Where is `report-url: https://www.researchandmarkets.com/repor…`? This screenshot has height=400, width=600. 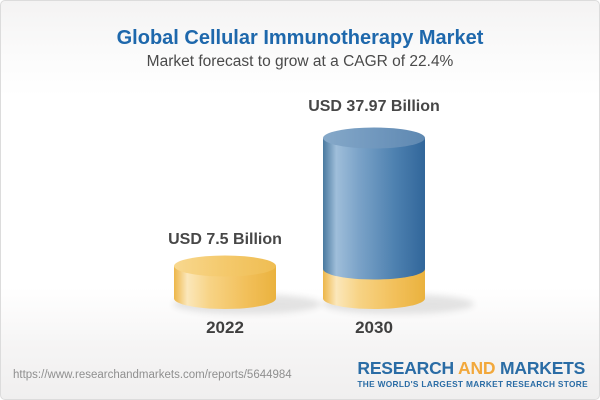
report-url: https://www.researchandmarkets.com/repor… is located at coordinates (152, 375).